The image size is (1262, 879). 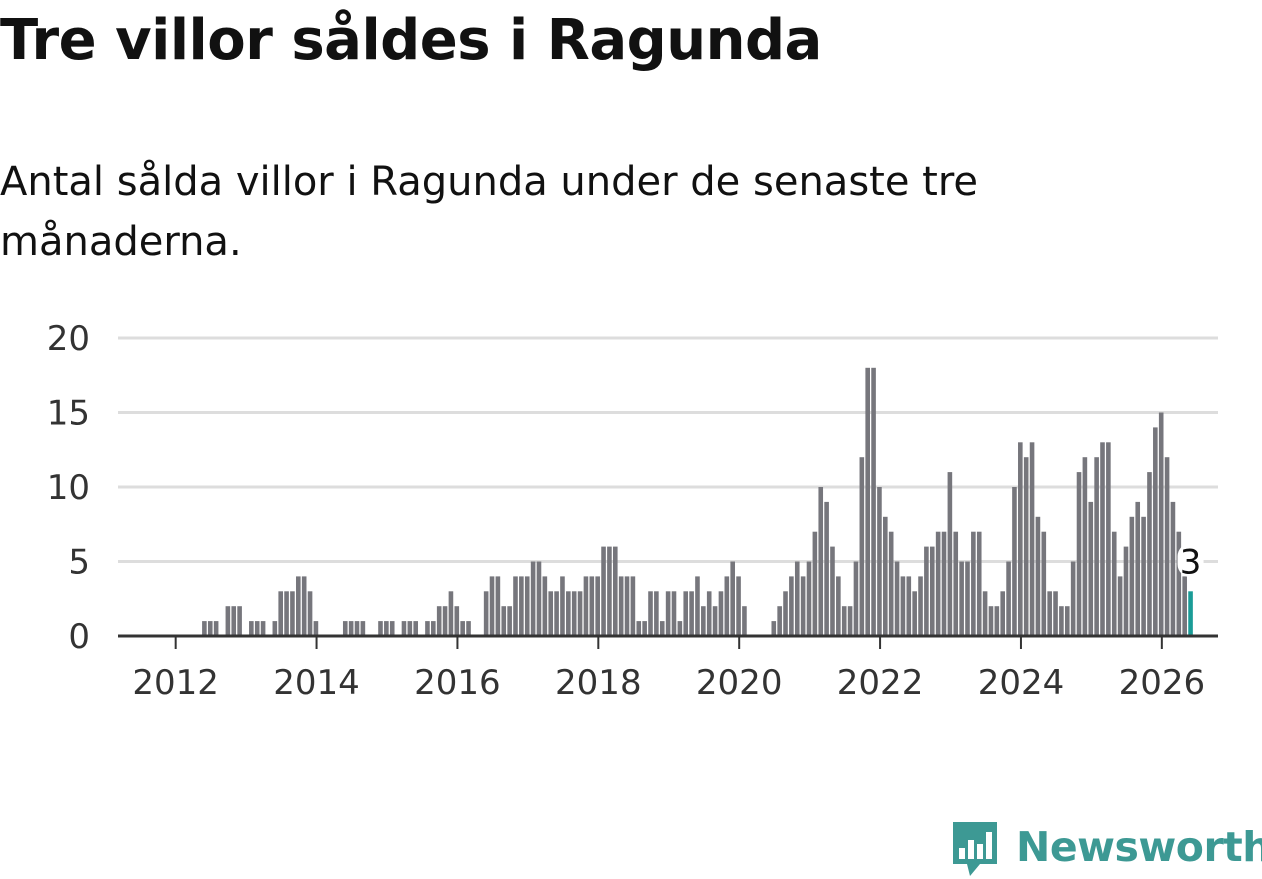 I want to click on x-tick-label: 2014, so click(x=316, y=683).